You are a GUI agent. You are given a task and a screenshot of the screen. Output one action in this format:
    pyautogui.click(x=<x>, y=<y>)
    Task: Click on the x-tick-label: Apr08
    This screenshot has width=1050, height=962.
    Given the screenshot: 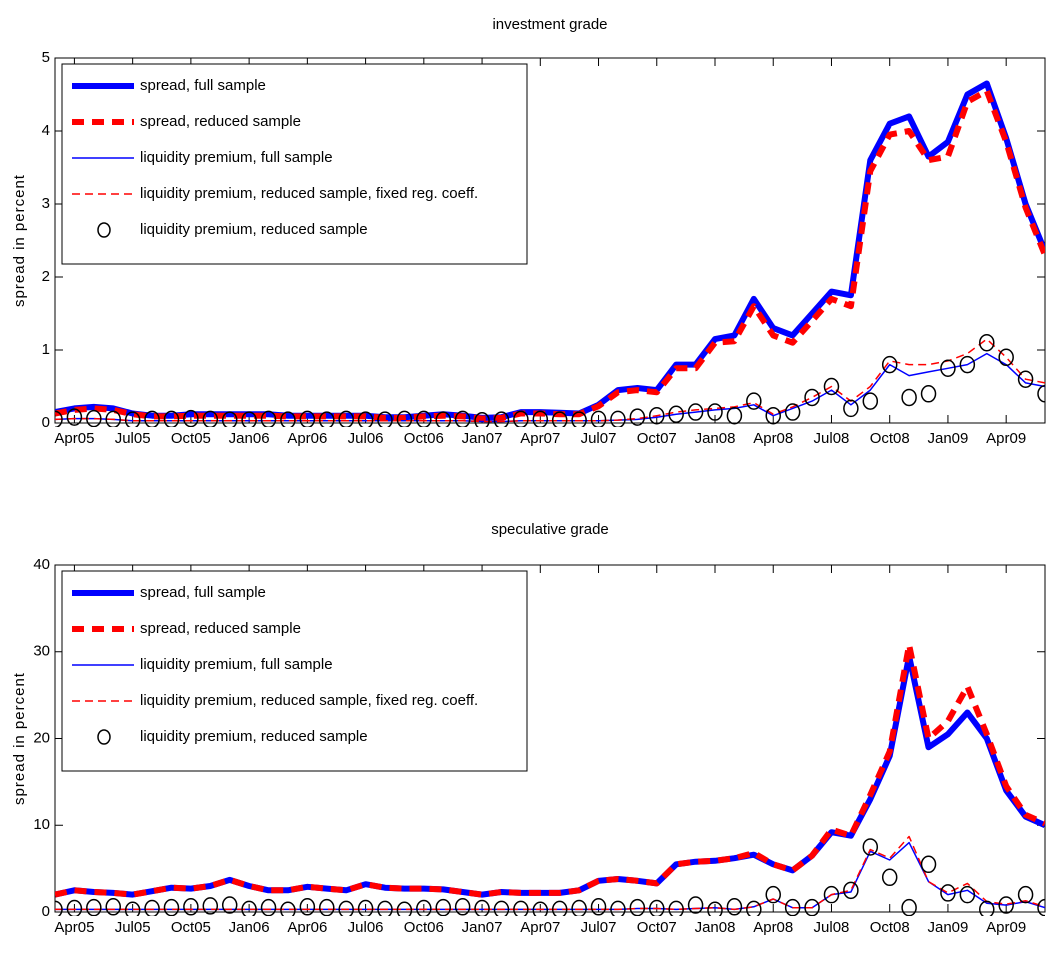 What is the action you would take?
    pyautogui.click(x=773, y=438)
    